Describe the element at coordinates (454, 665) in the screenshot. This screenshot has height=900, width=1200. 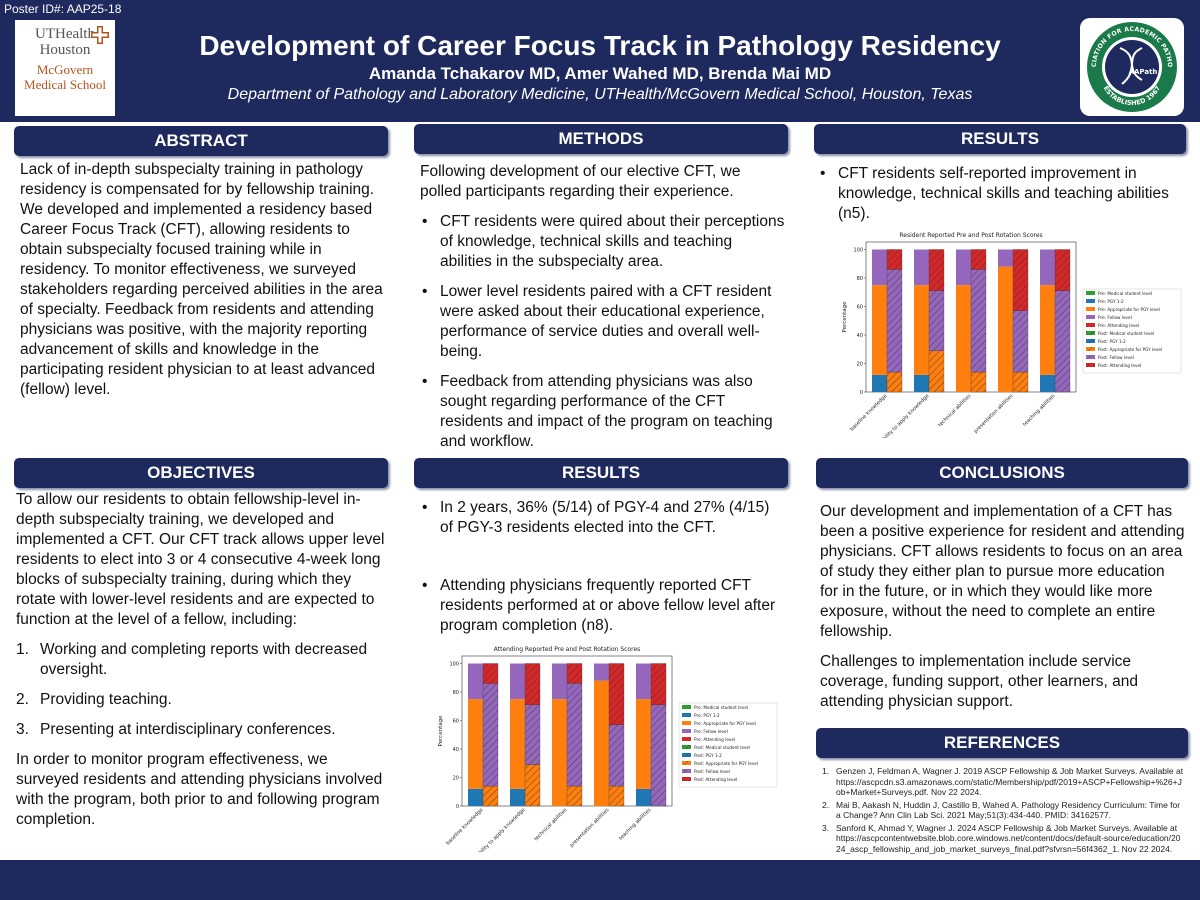
I see `y-tick-label: 100` at that location.